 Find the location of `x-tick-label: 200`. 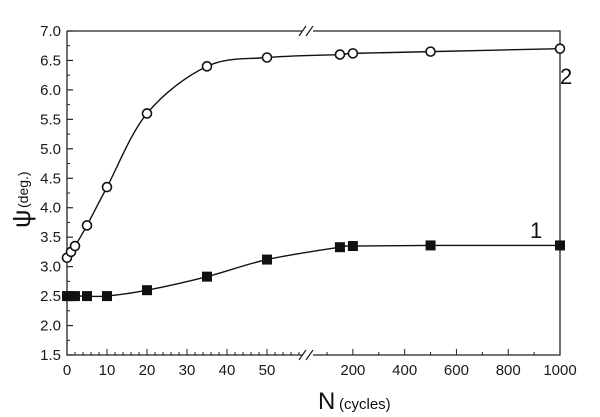

x-tick-label: 200 is located at coordinates (352, 370).